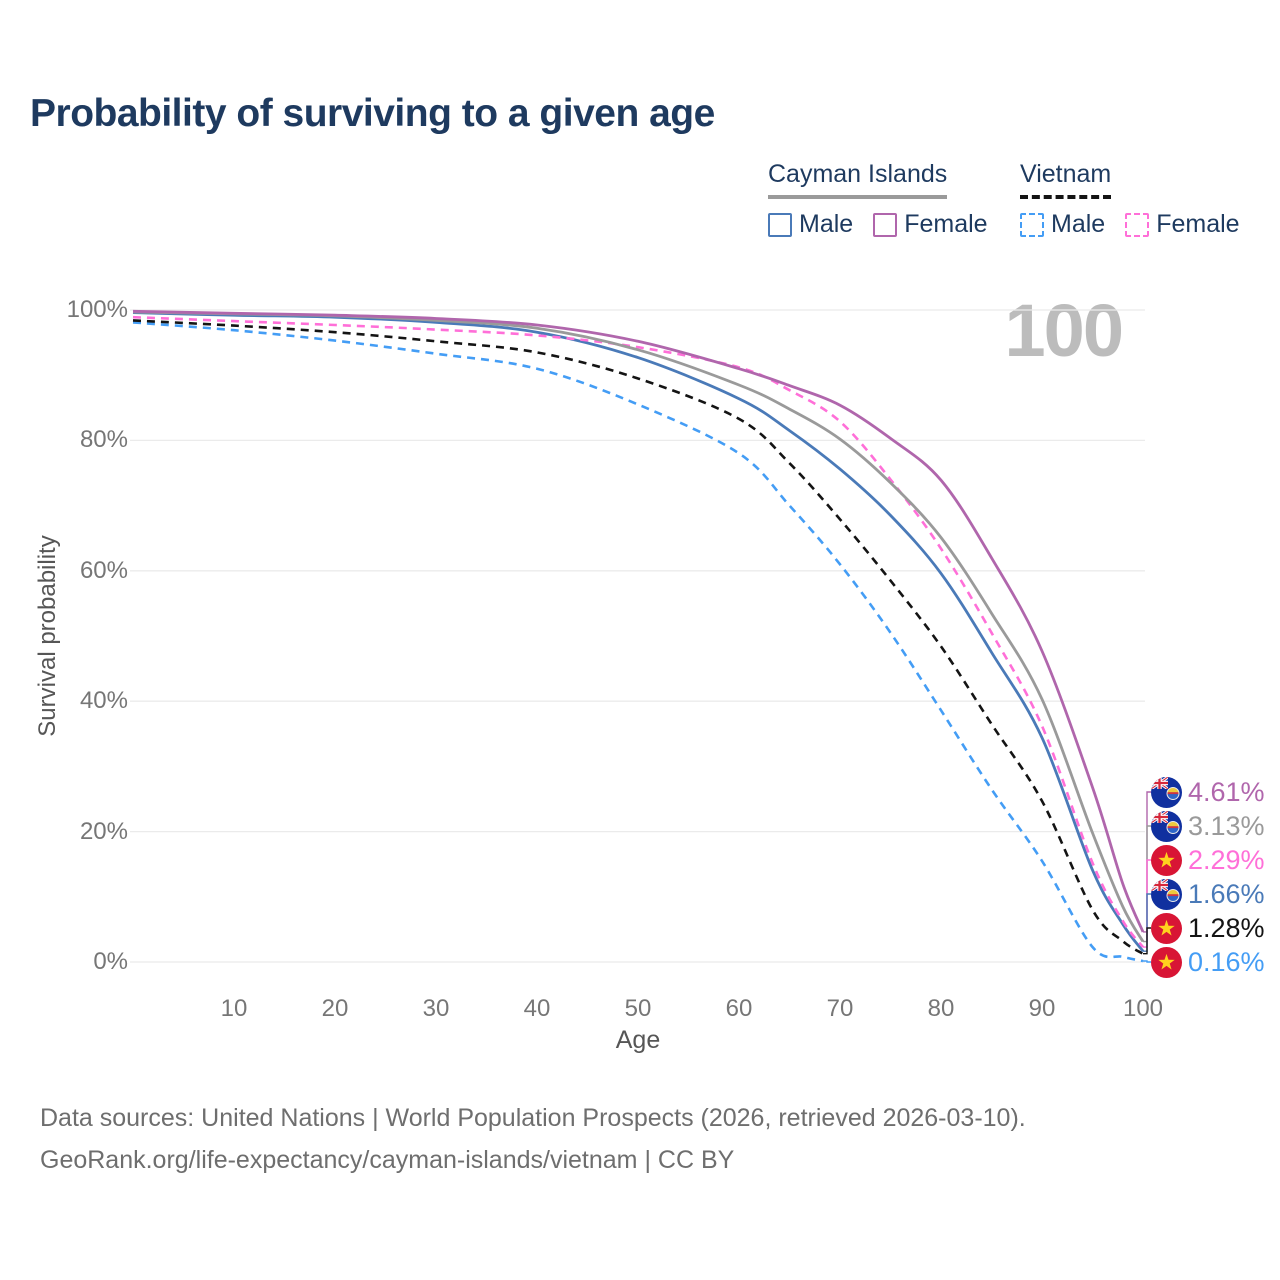 This screenshot has height=1280, width=1280. What do you see at coordinates (638, 1040) in the screenshot?
I see `x-axis-title: Age` at bounding box center [638, 1040].